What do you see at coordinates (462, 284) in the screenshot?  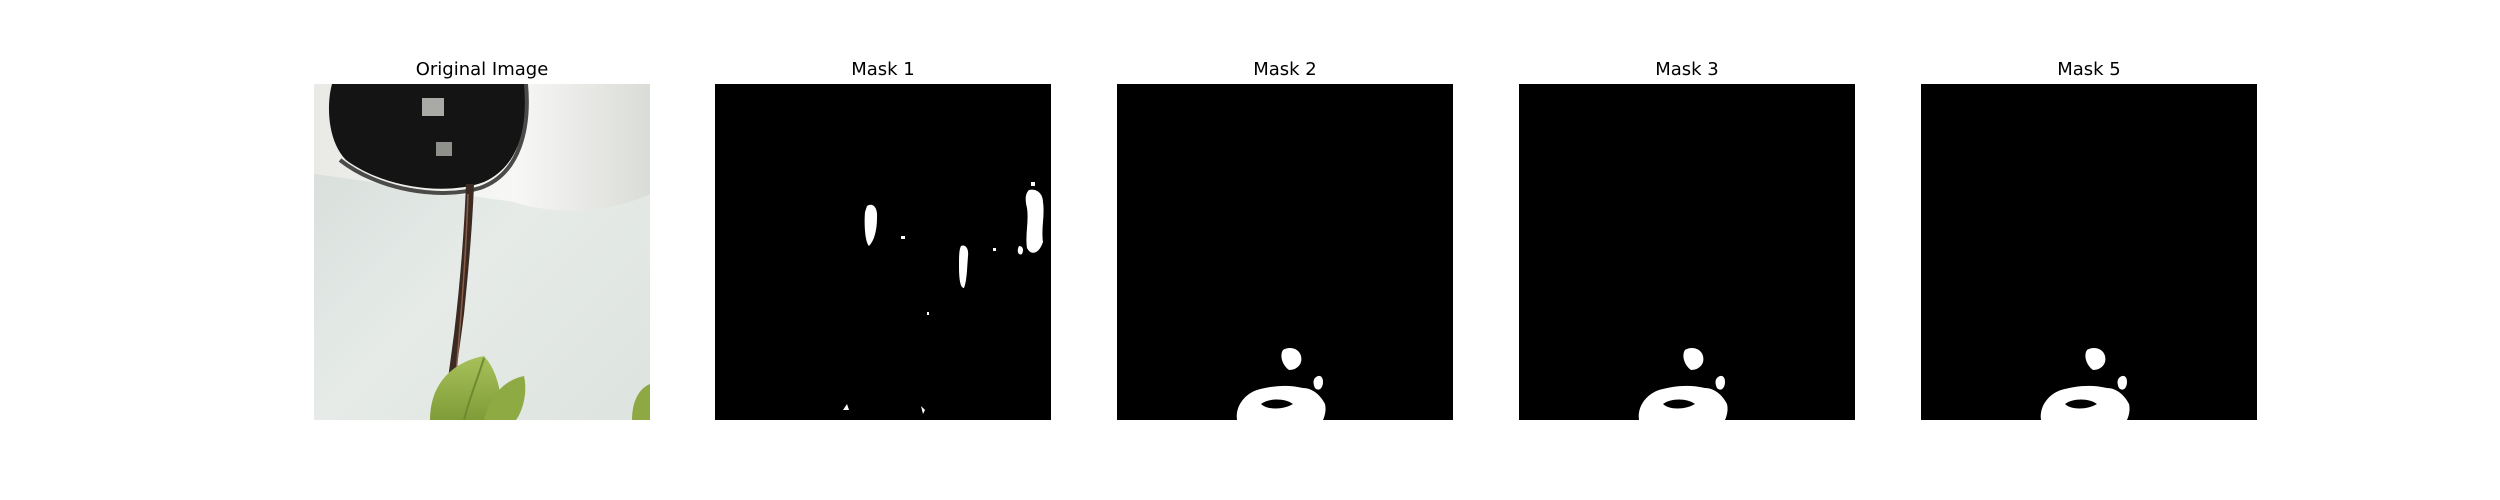 I see `stream-highlight` at bounding box center [462, 284].